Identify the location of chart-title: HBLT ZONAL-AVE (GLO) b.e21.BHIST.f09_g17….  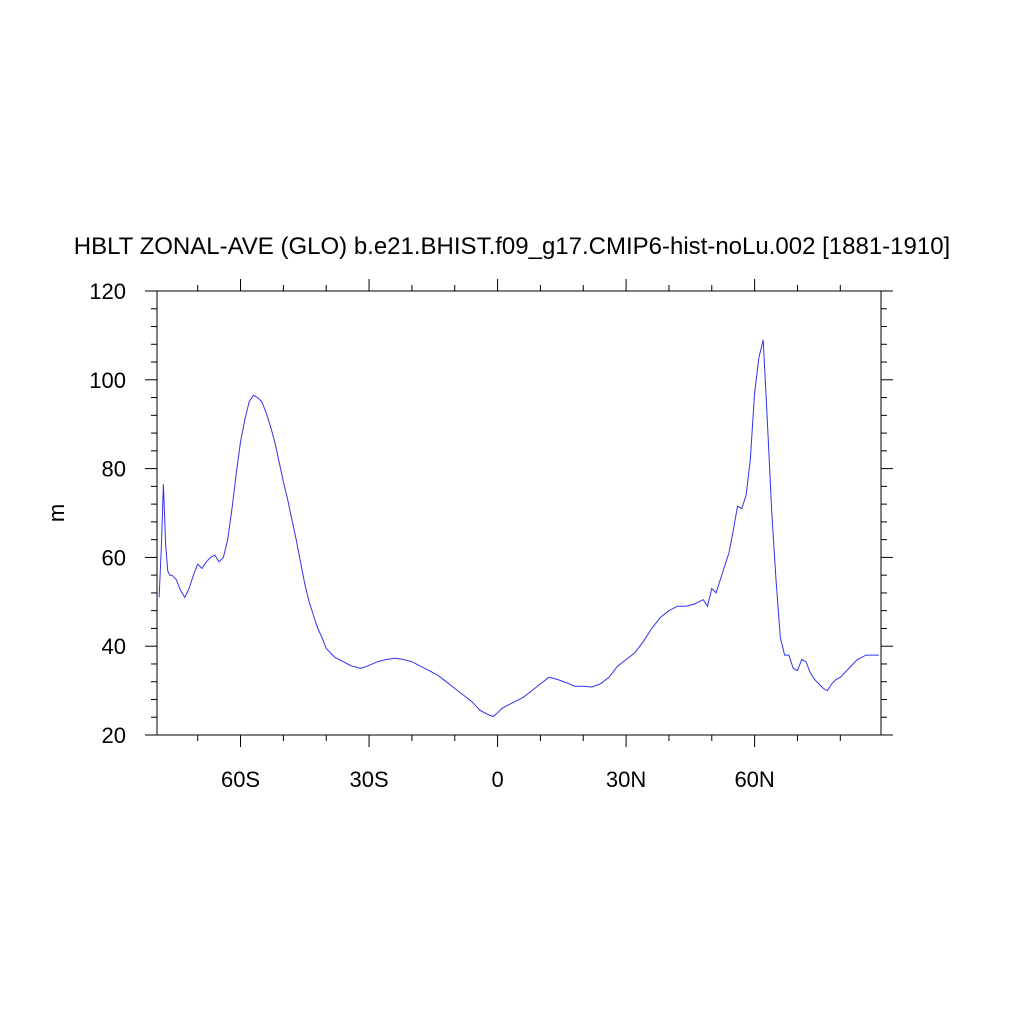
(512, 246).